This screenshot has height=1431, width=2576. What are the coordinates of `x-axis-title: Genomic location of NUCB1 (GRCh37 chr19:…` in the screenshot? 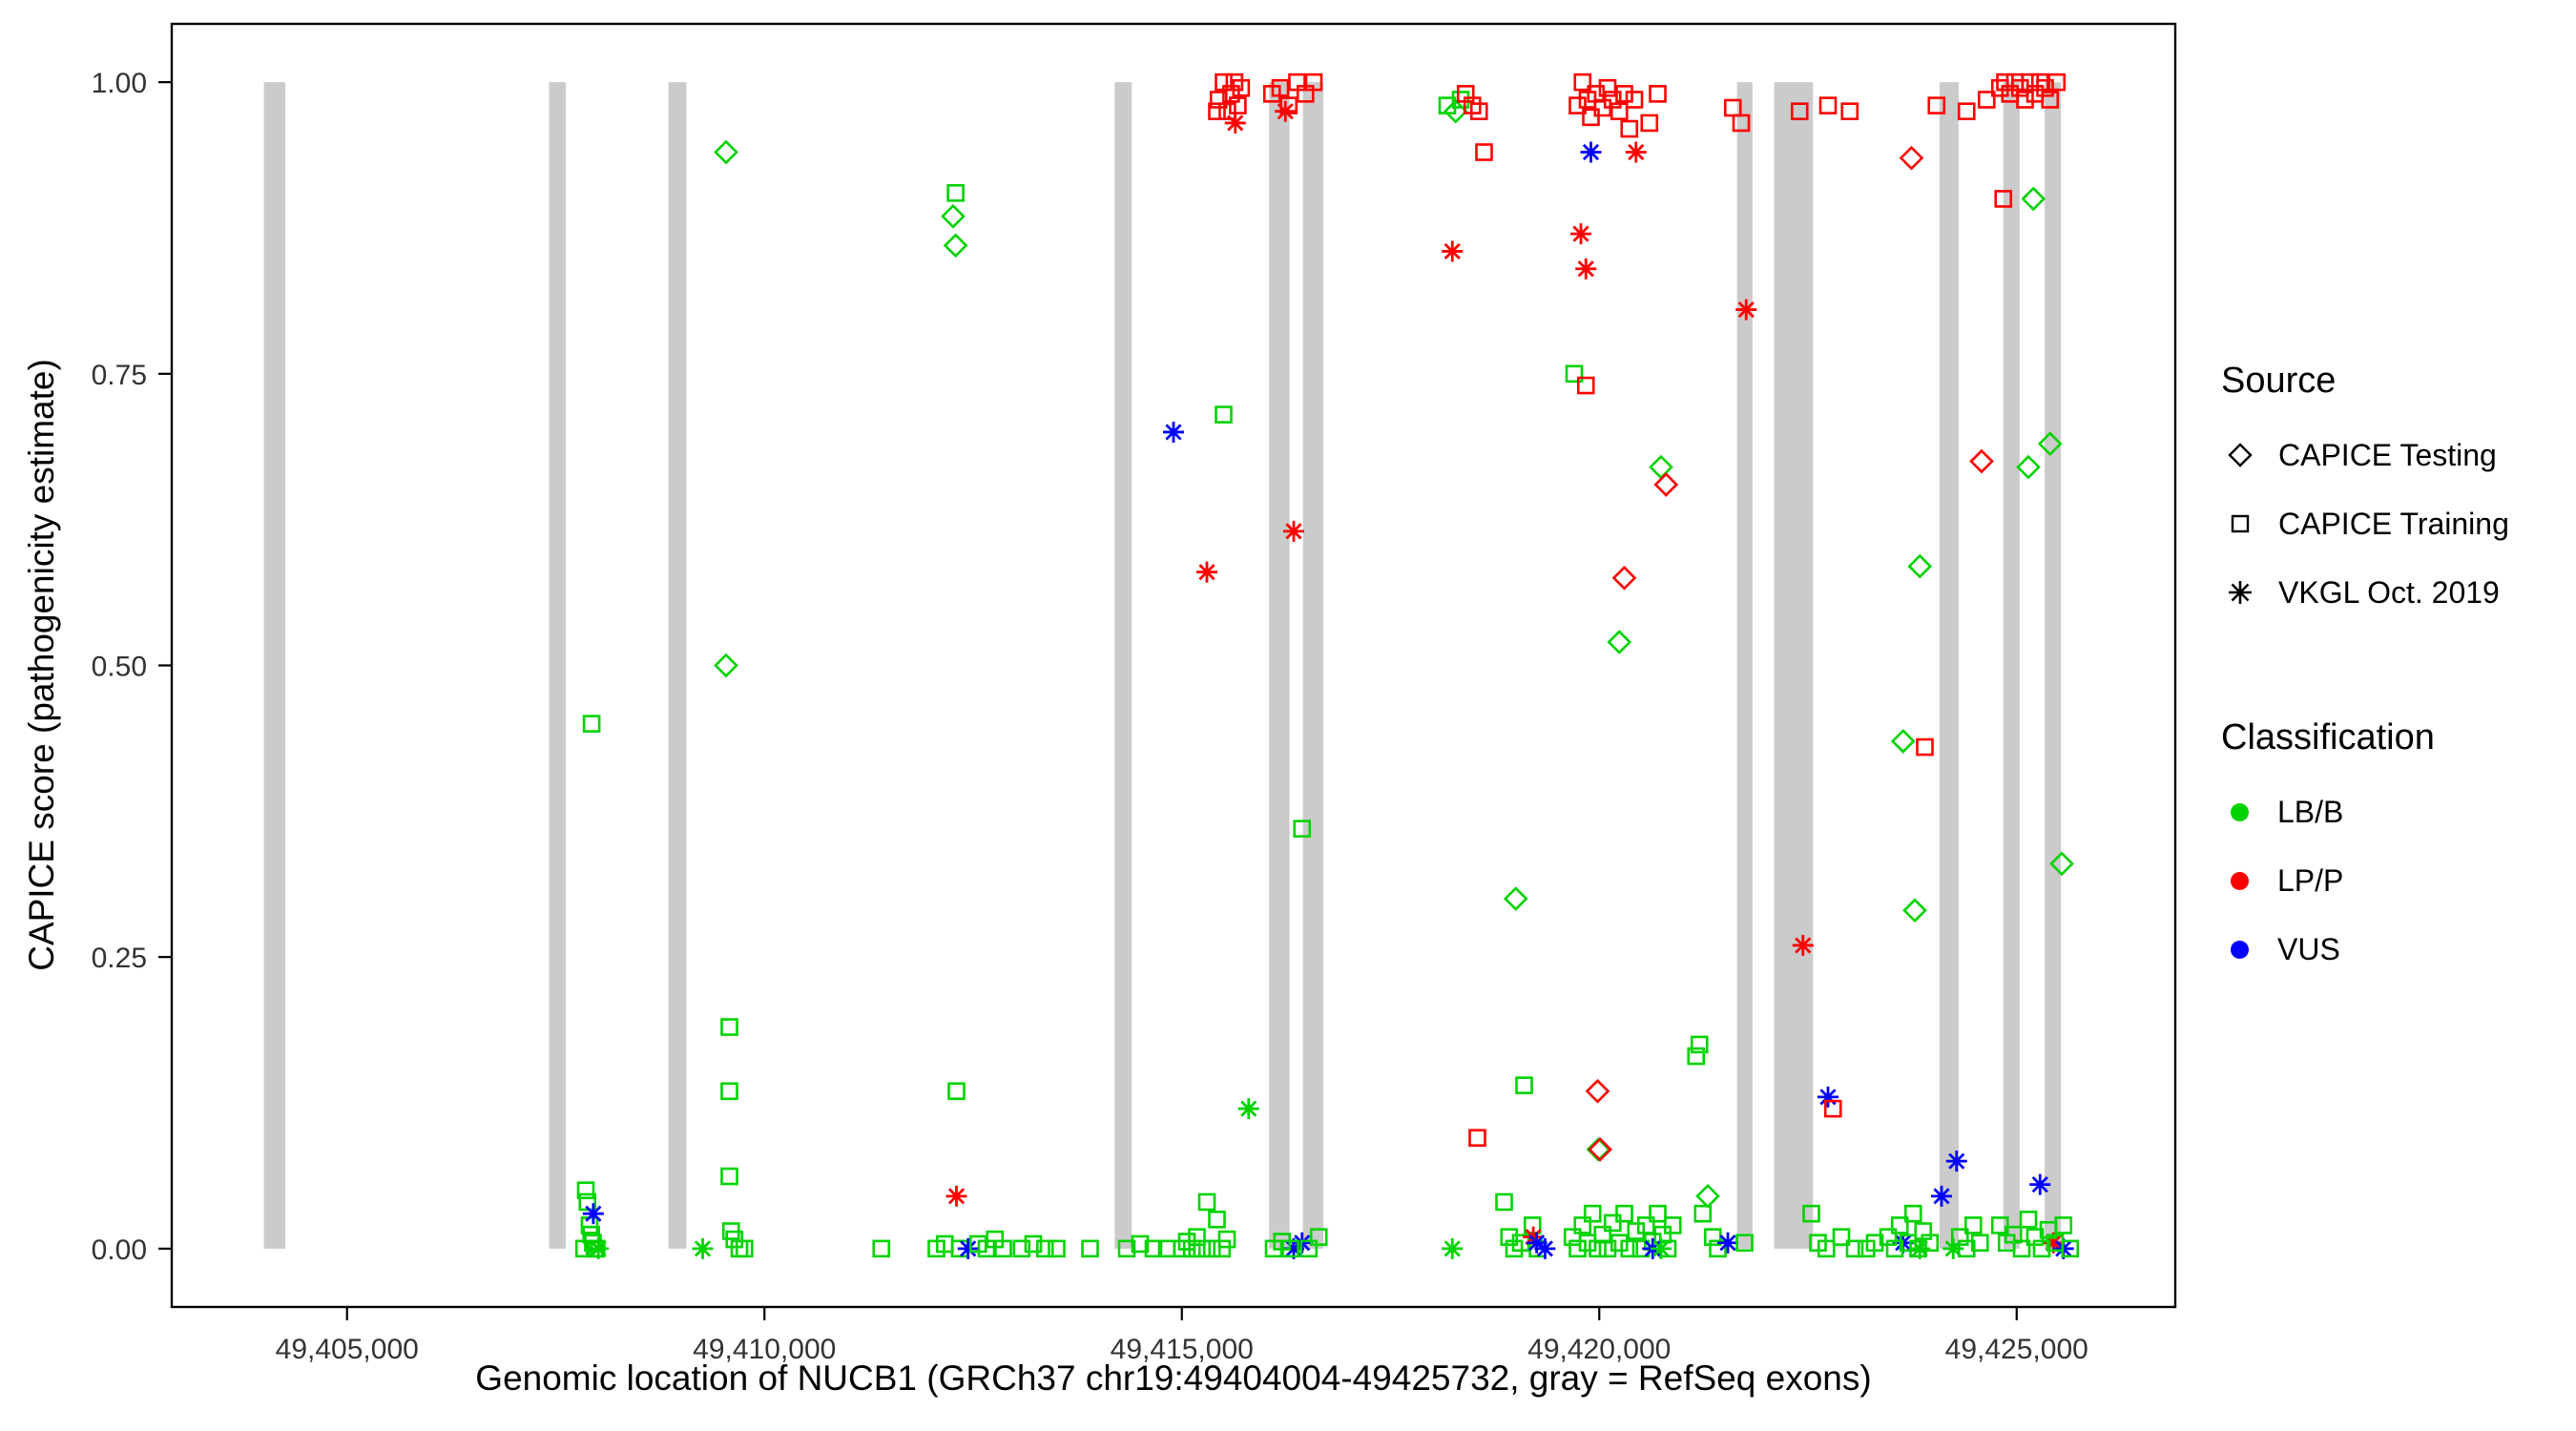 It's located at (1173, 1378).